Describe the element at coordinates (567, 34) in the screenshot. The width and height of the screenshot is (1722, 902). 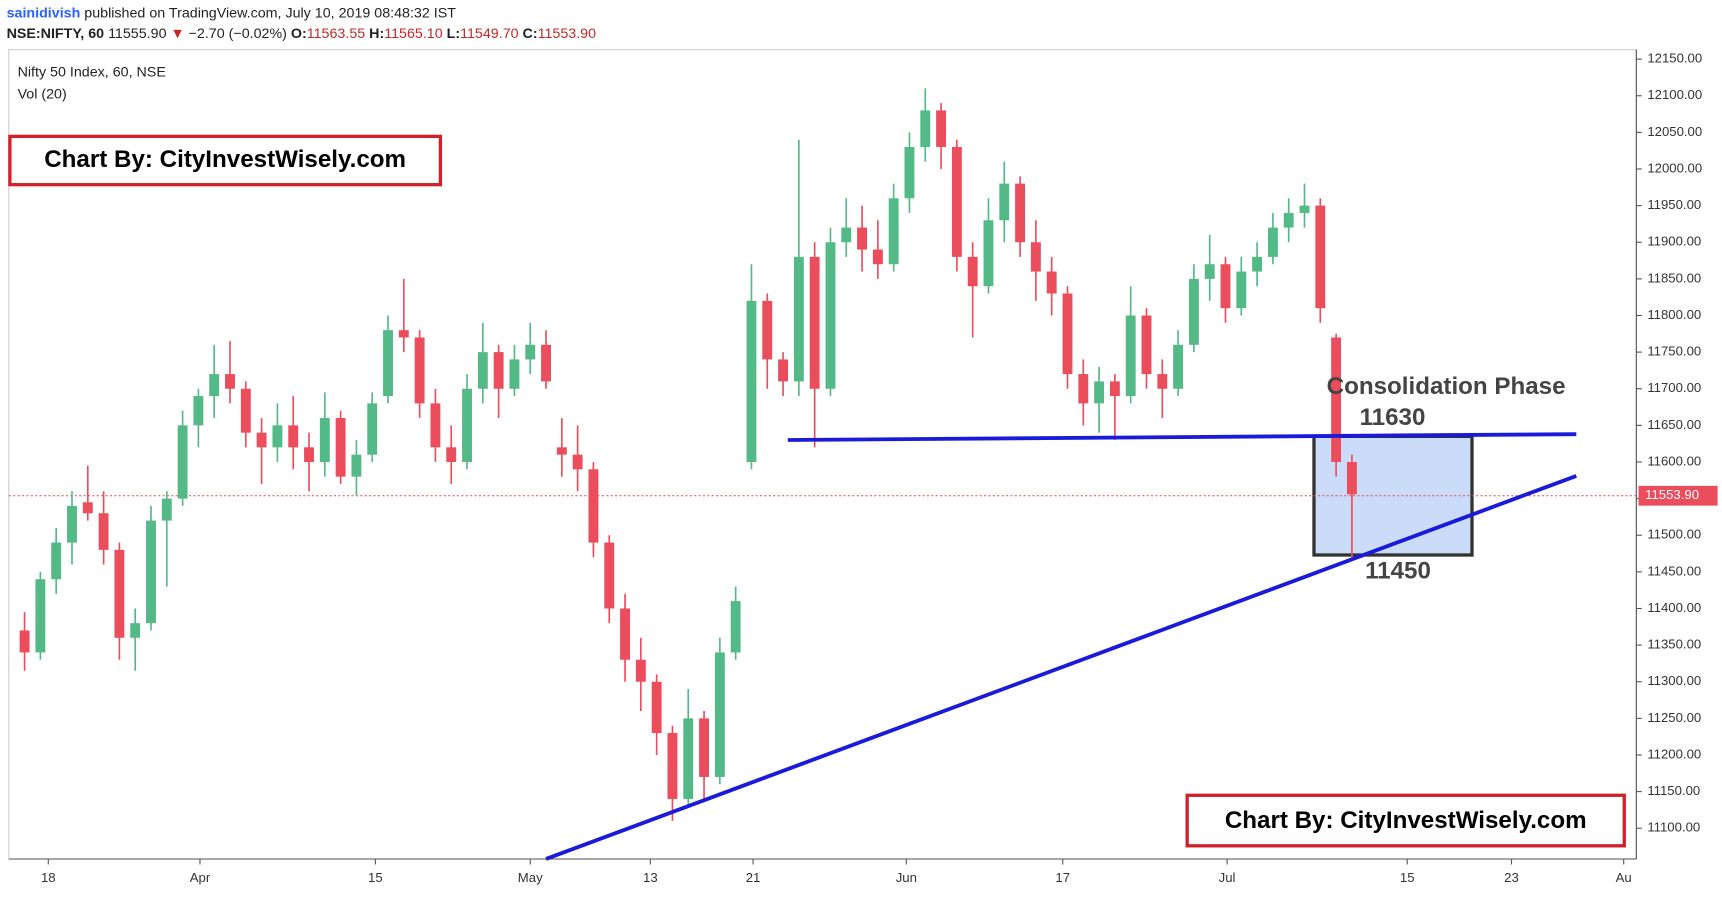
I see `c: 11553.90` at that location.